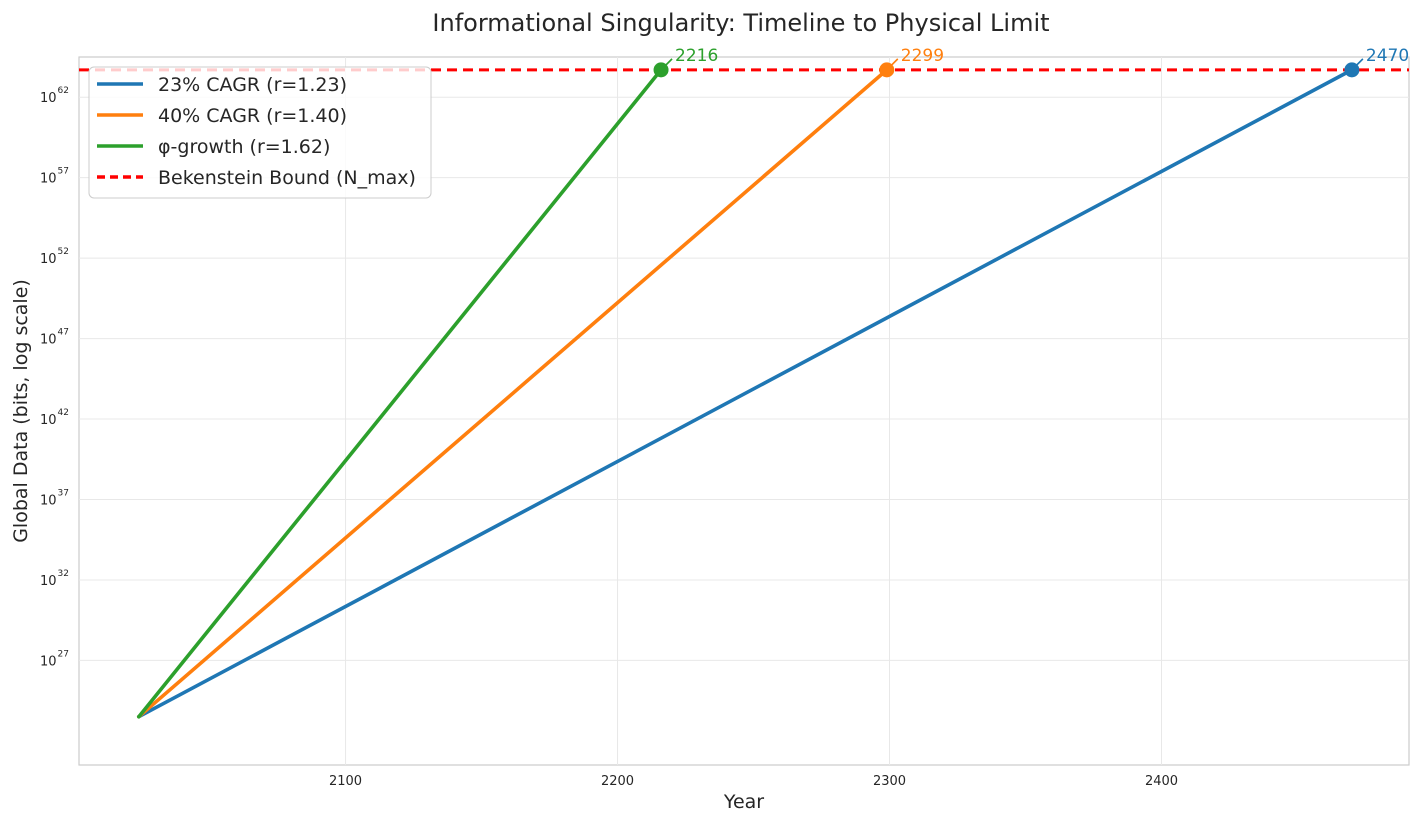  I want to click on y-tick-label: 1052, so click(54, 257).